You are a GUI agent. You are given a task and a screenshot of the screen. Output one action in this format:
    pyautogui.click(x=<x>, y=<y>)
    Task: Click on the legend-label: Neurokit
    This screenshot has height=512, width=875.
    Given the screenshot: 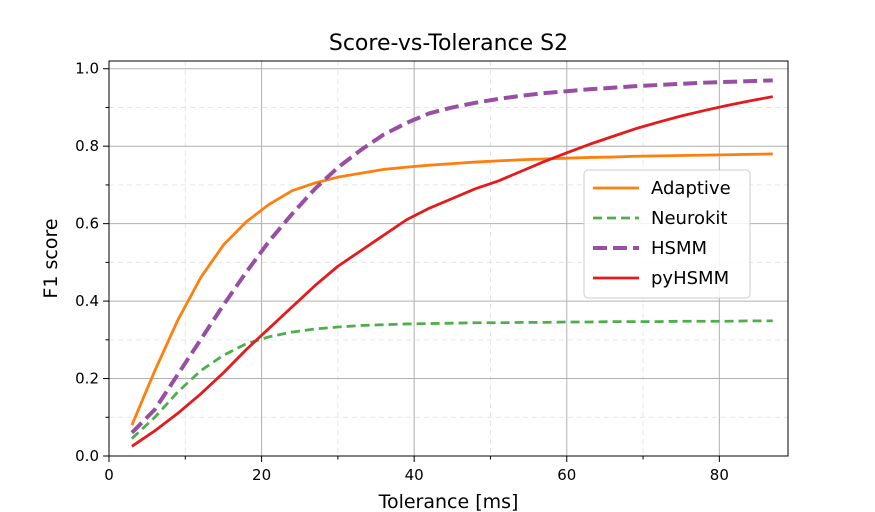 What is the action you would take?
    pyautogui.click(x=689, y=218)
    